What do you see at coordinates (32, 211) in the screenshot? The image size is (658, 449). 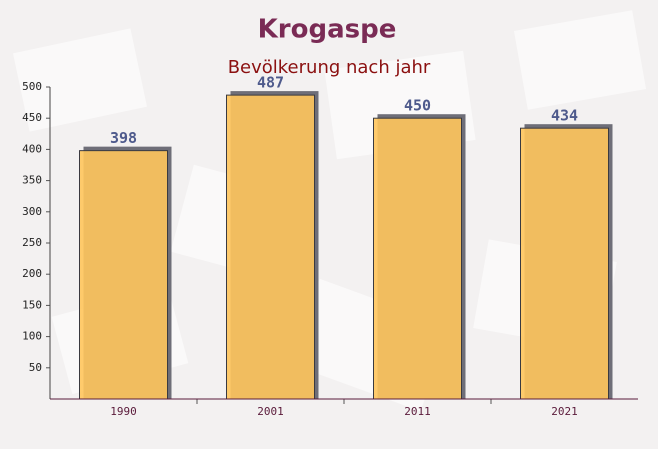 I see `y-tick-label: 300` at bounding box center [32, 211].